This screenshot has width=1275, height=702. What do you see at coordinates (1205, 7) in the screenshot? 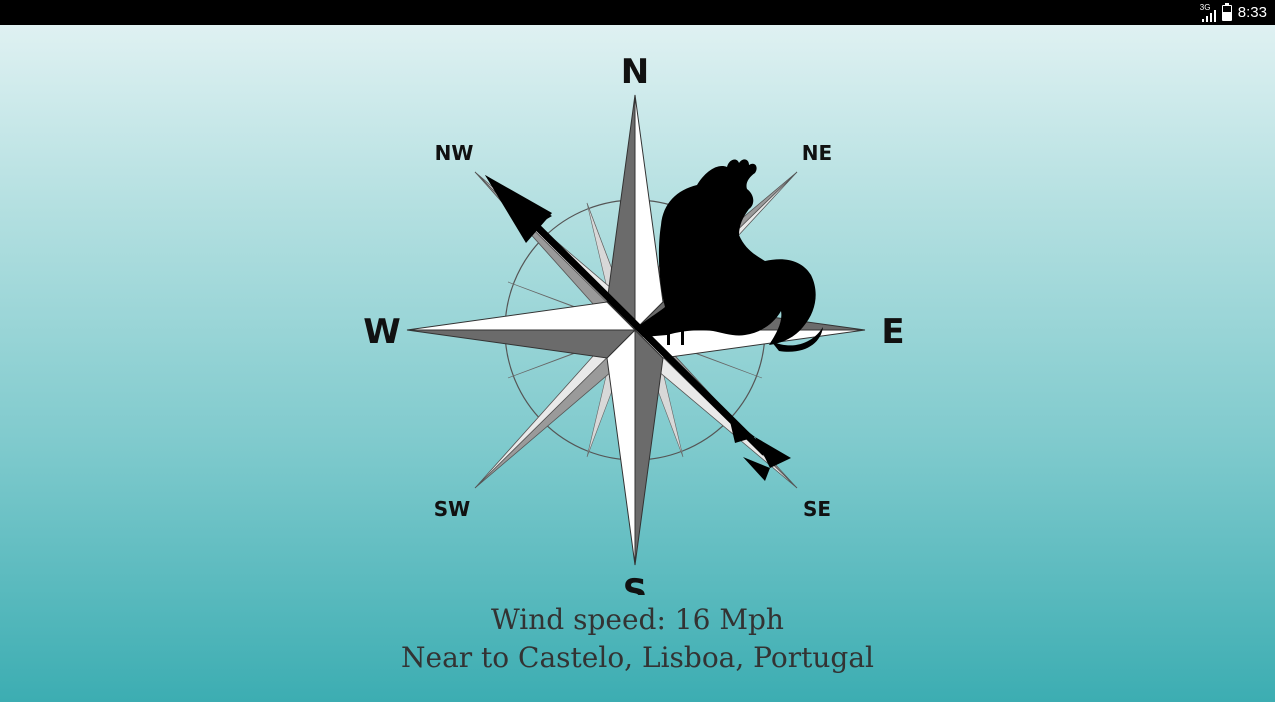
I see `network-type-label: 3G` at bounding box center [1205, 7].